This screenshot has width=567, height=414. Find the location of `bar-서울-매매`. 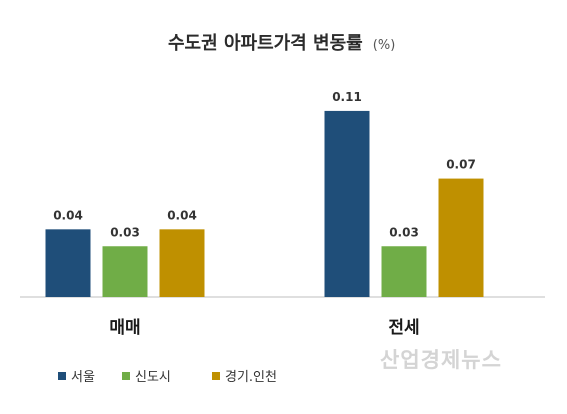

bar-서울-매매 is located at coordinates (68, 263).